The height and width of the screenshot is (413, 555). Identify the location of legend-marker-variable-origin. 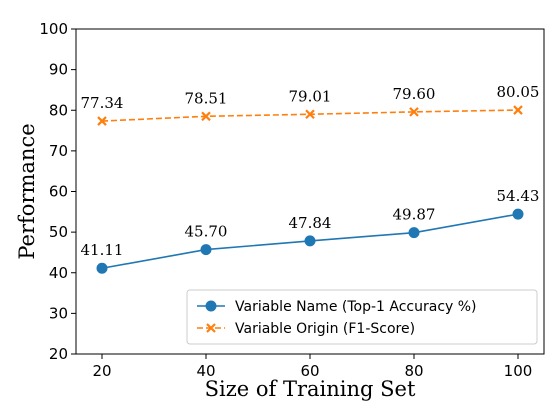
(211, 328).